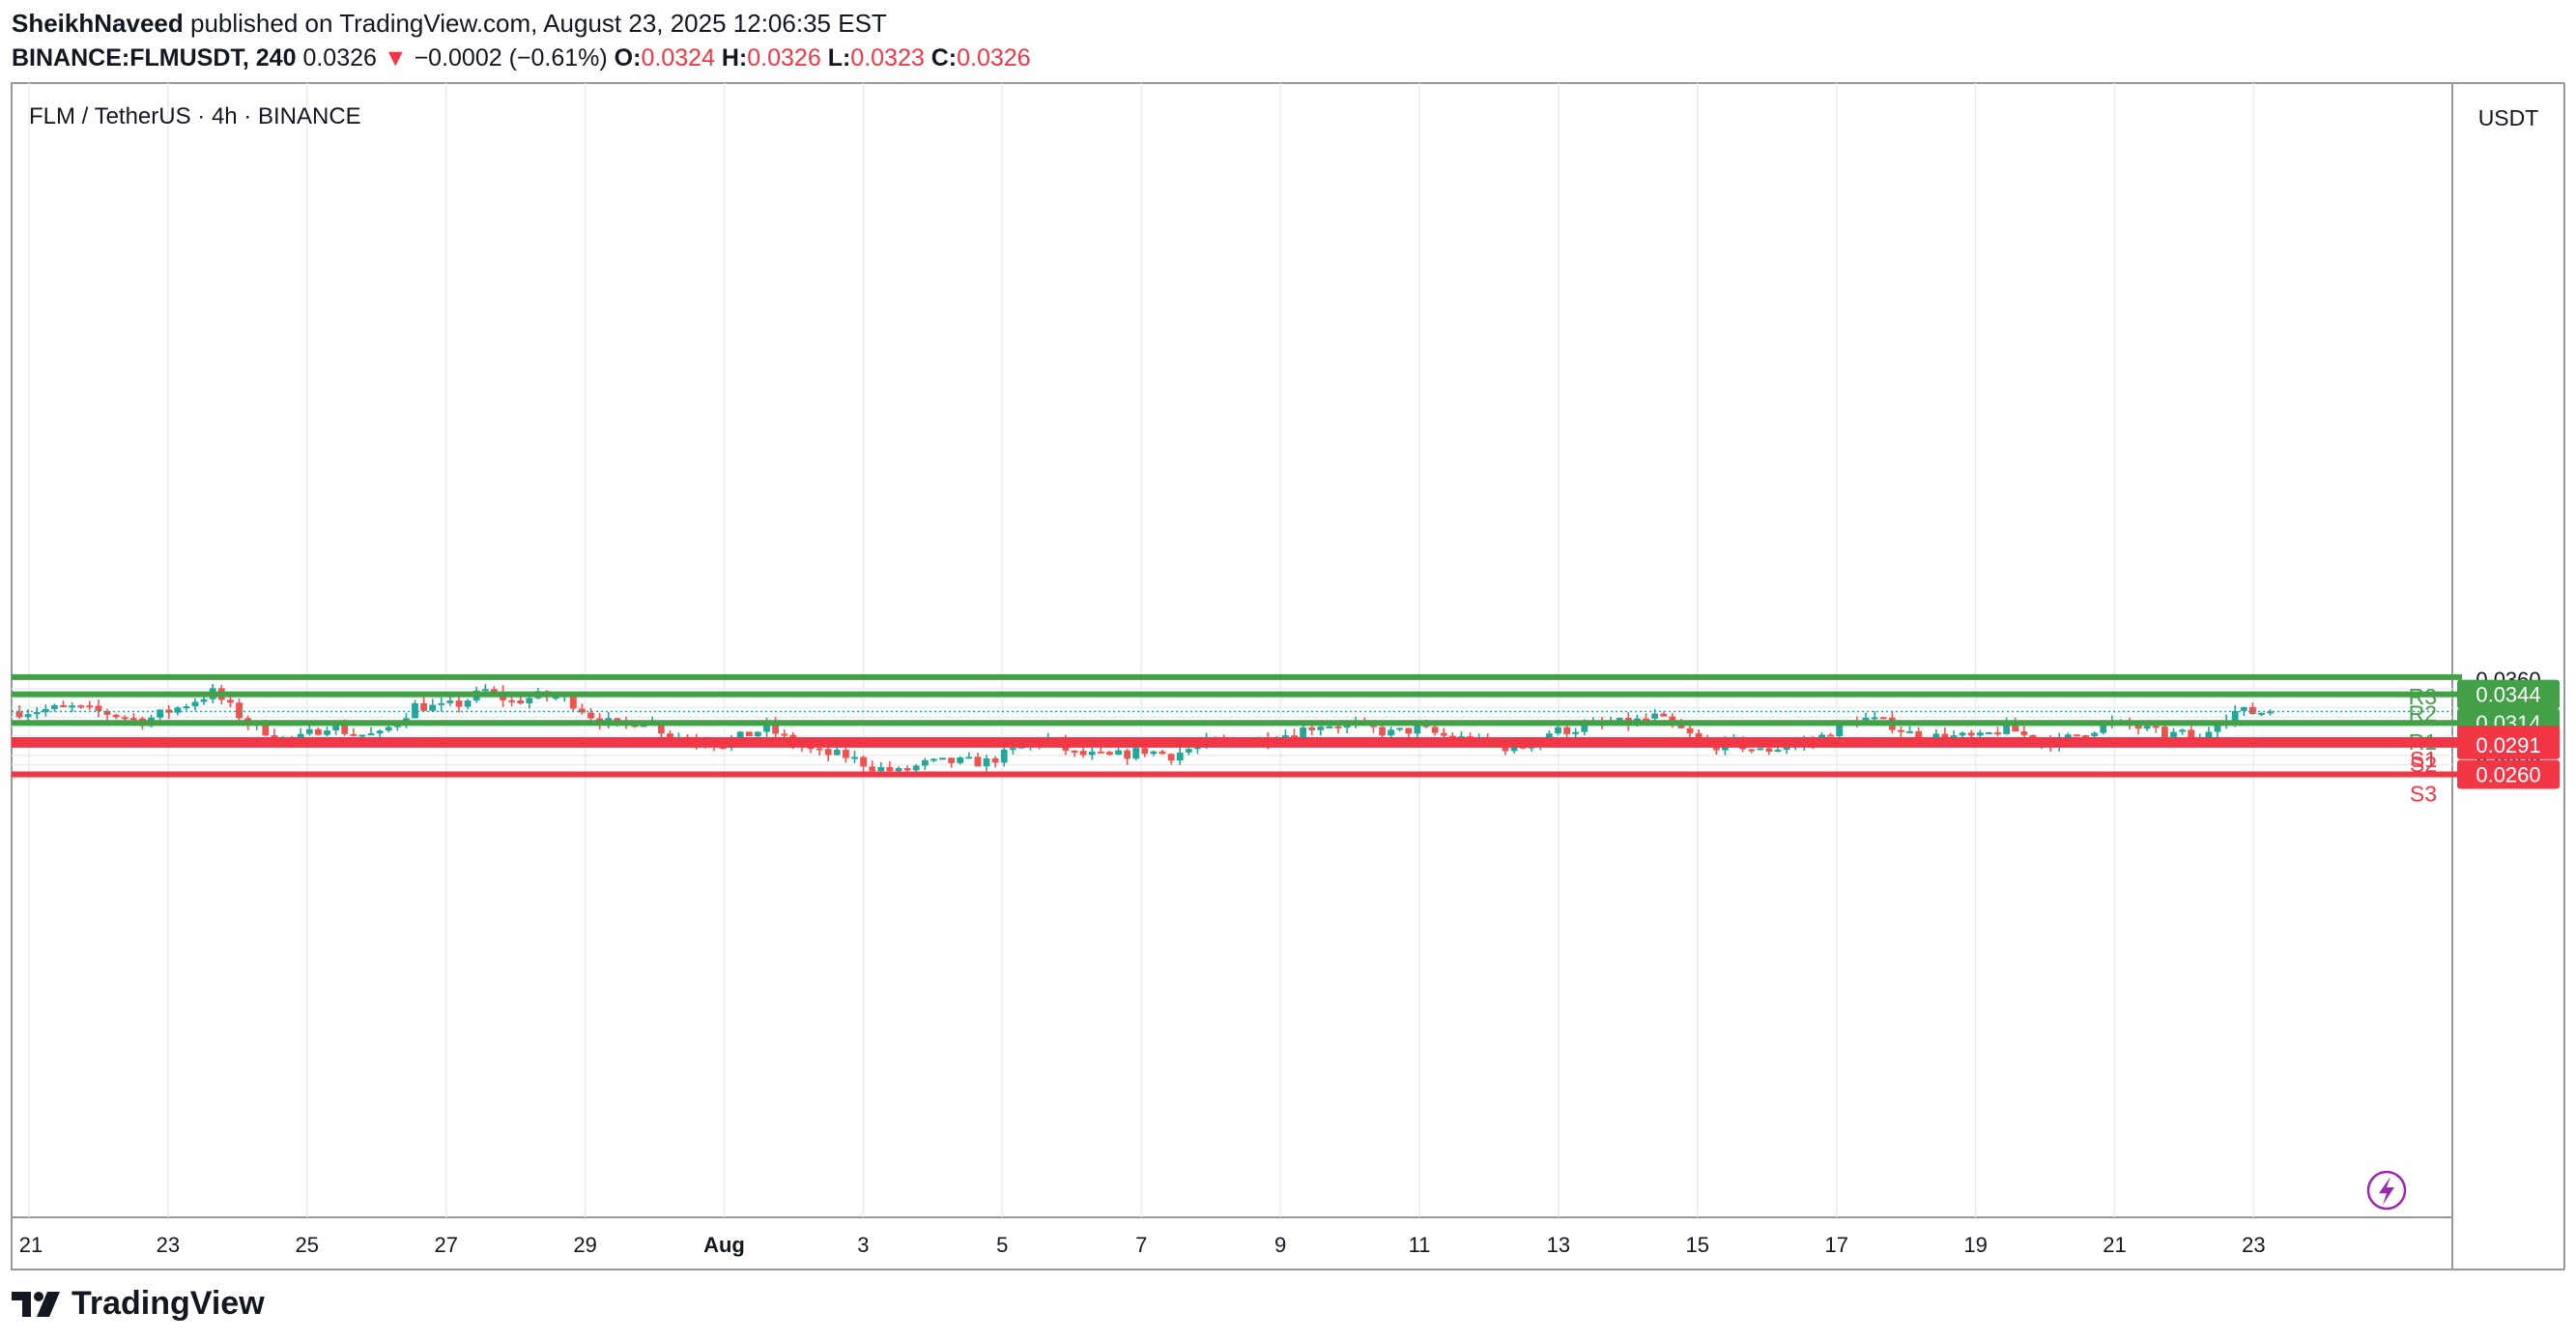 This screenshot has width=2576, height=1341. I want to click on high-label: H:, so click(734, 57).